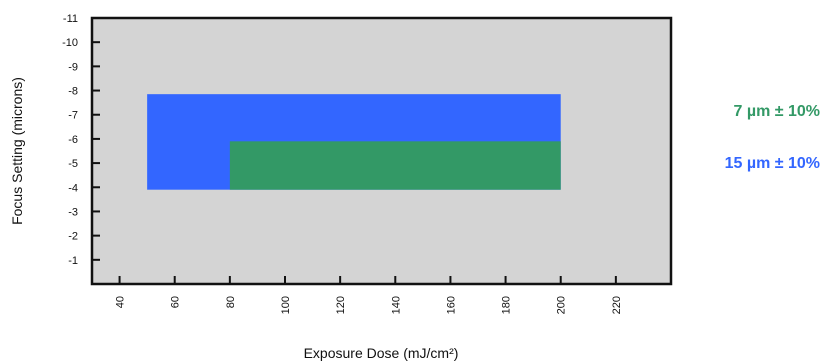 The image size is (835, 362). I want to click on y-axis-title: Focus Setting (microns), so click(17, 151).